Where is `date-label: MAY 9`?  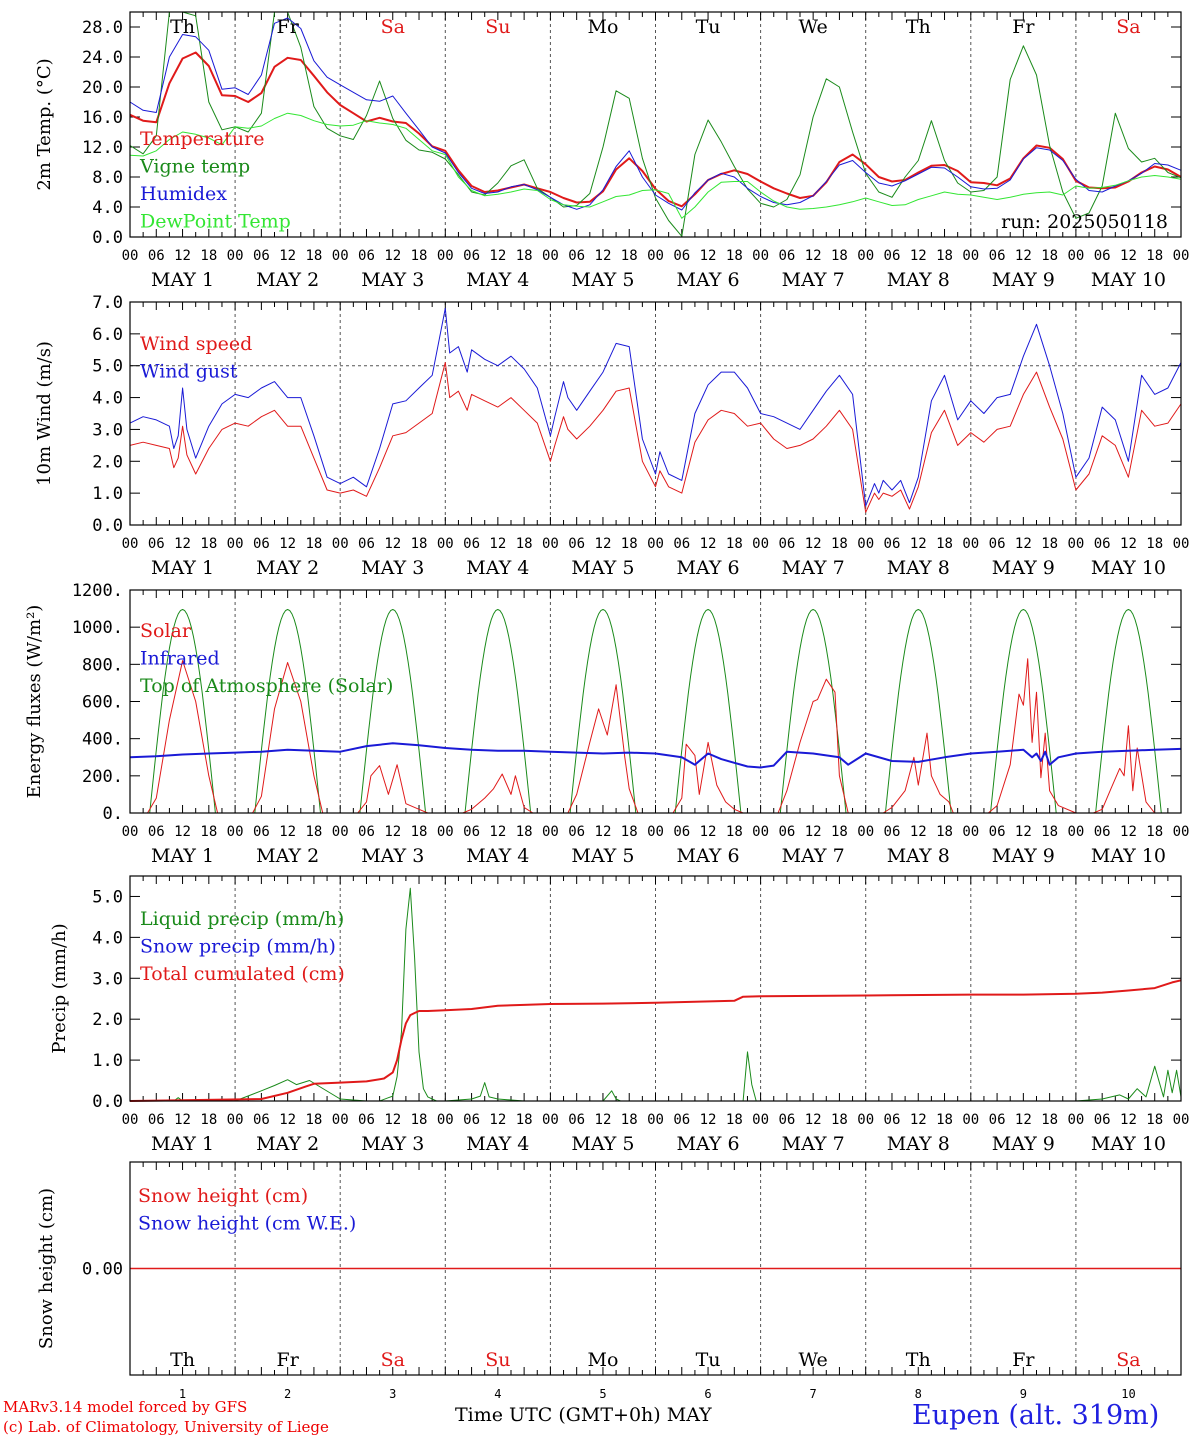
date-label: MAY 9 is located at coordinates (1023, 1144).